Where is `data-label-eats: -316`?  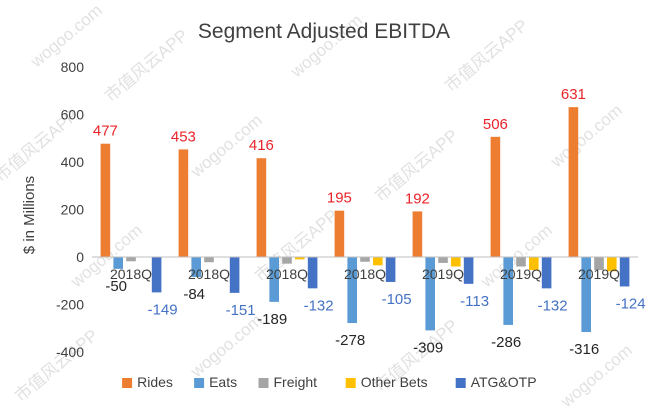
data-label-eats: -316 is located at coordinates (584, 349).